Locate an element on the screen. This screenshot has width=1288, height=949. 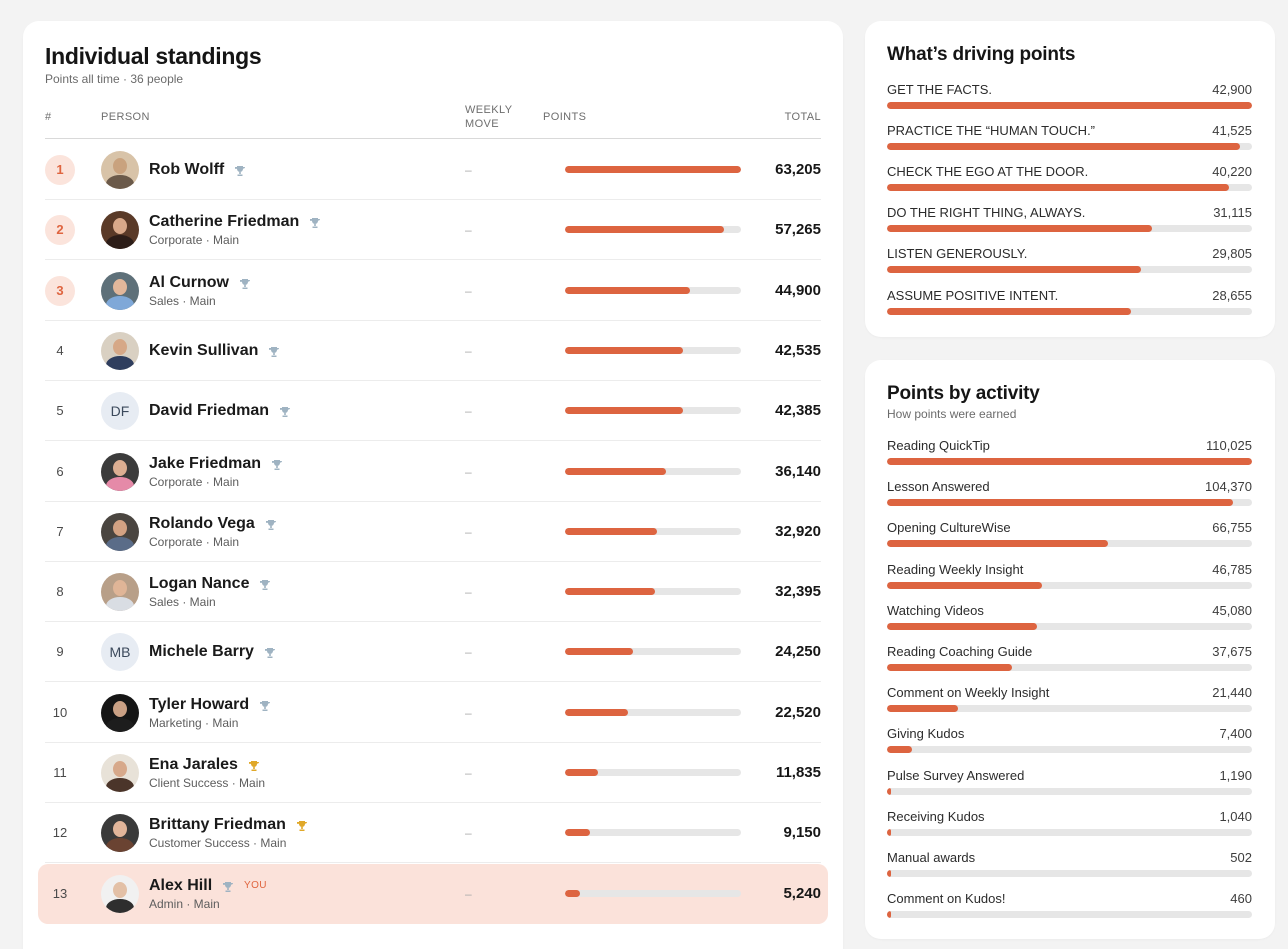
activity-value: 37,675 is located at coordinates (1232, 651).